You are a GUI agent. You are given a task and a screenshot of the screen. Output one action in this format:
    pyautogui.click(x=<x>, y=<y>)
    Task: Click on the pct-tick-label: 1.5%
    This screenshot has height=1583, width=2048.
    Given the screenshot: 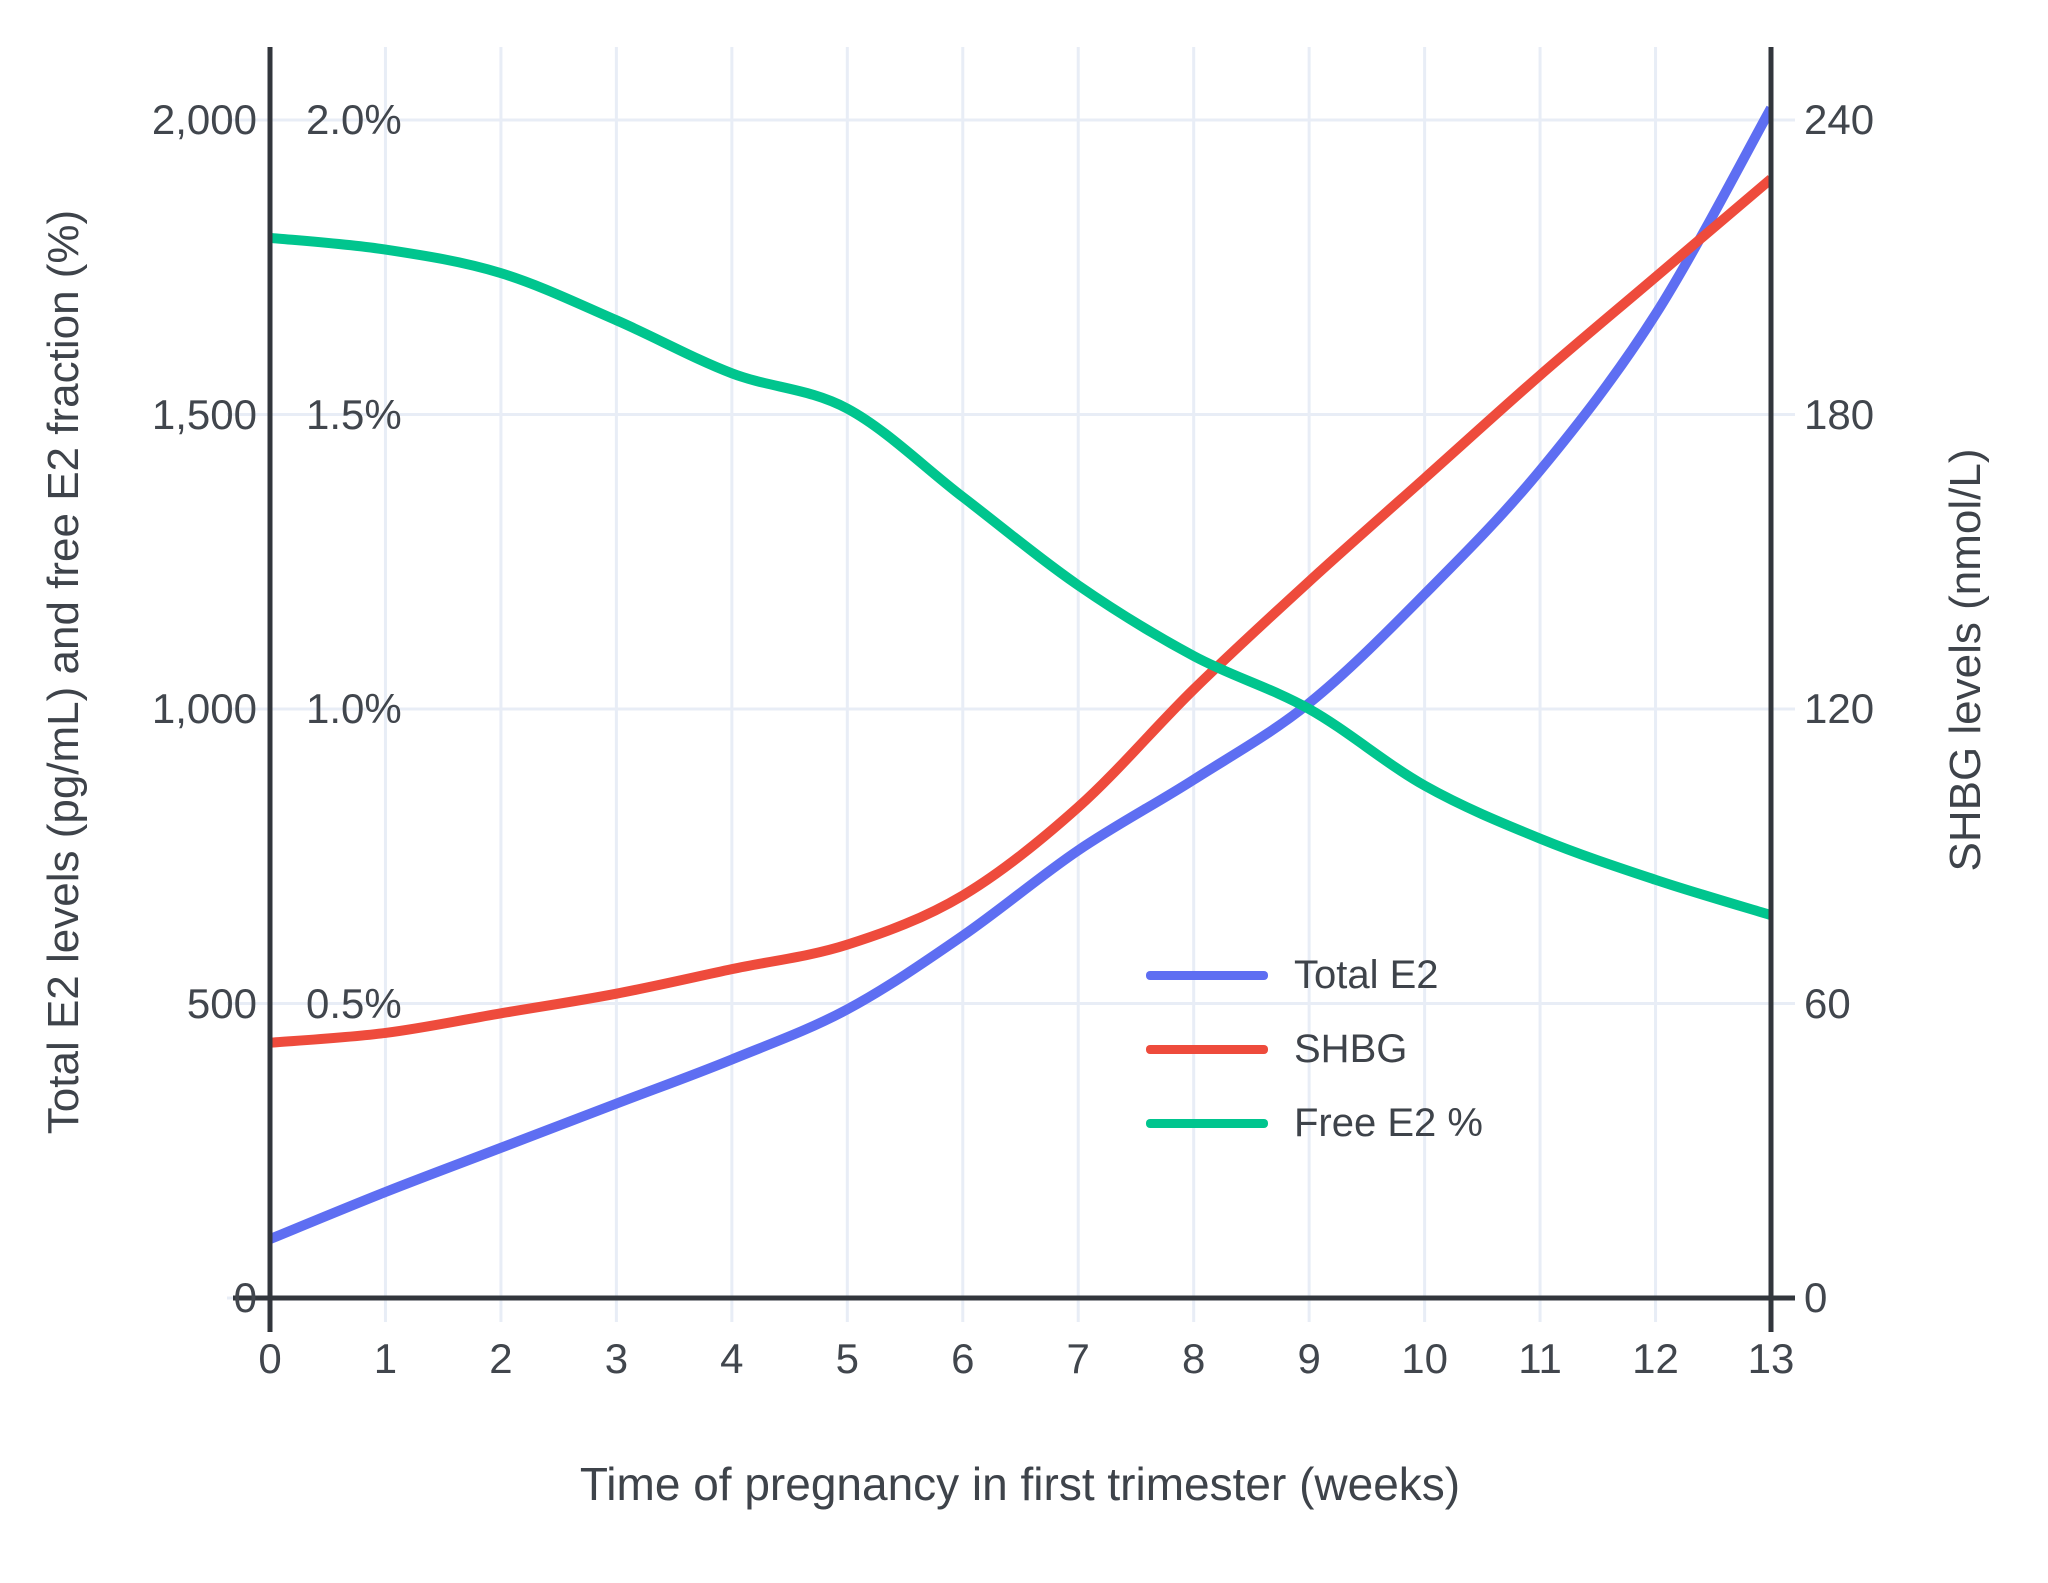 What is the action you would take?
    pyautogui.click(x=354, y=414)
    